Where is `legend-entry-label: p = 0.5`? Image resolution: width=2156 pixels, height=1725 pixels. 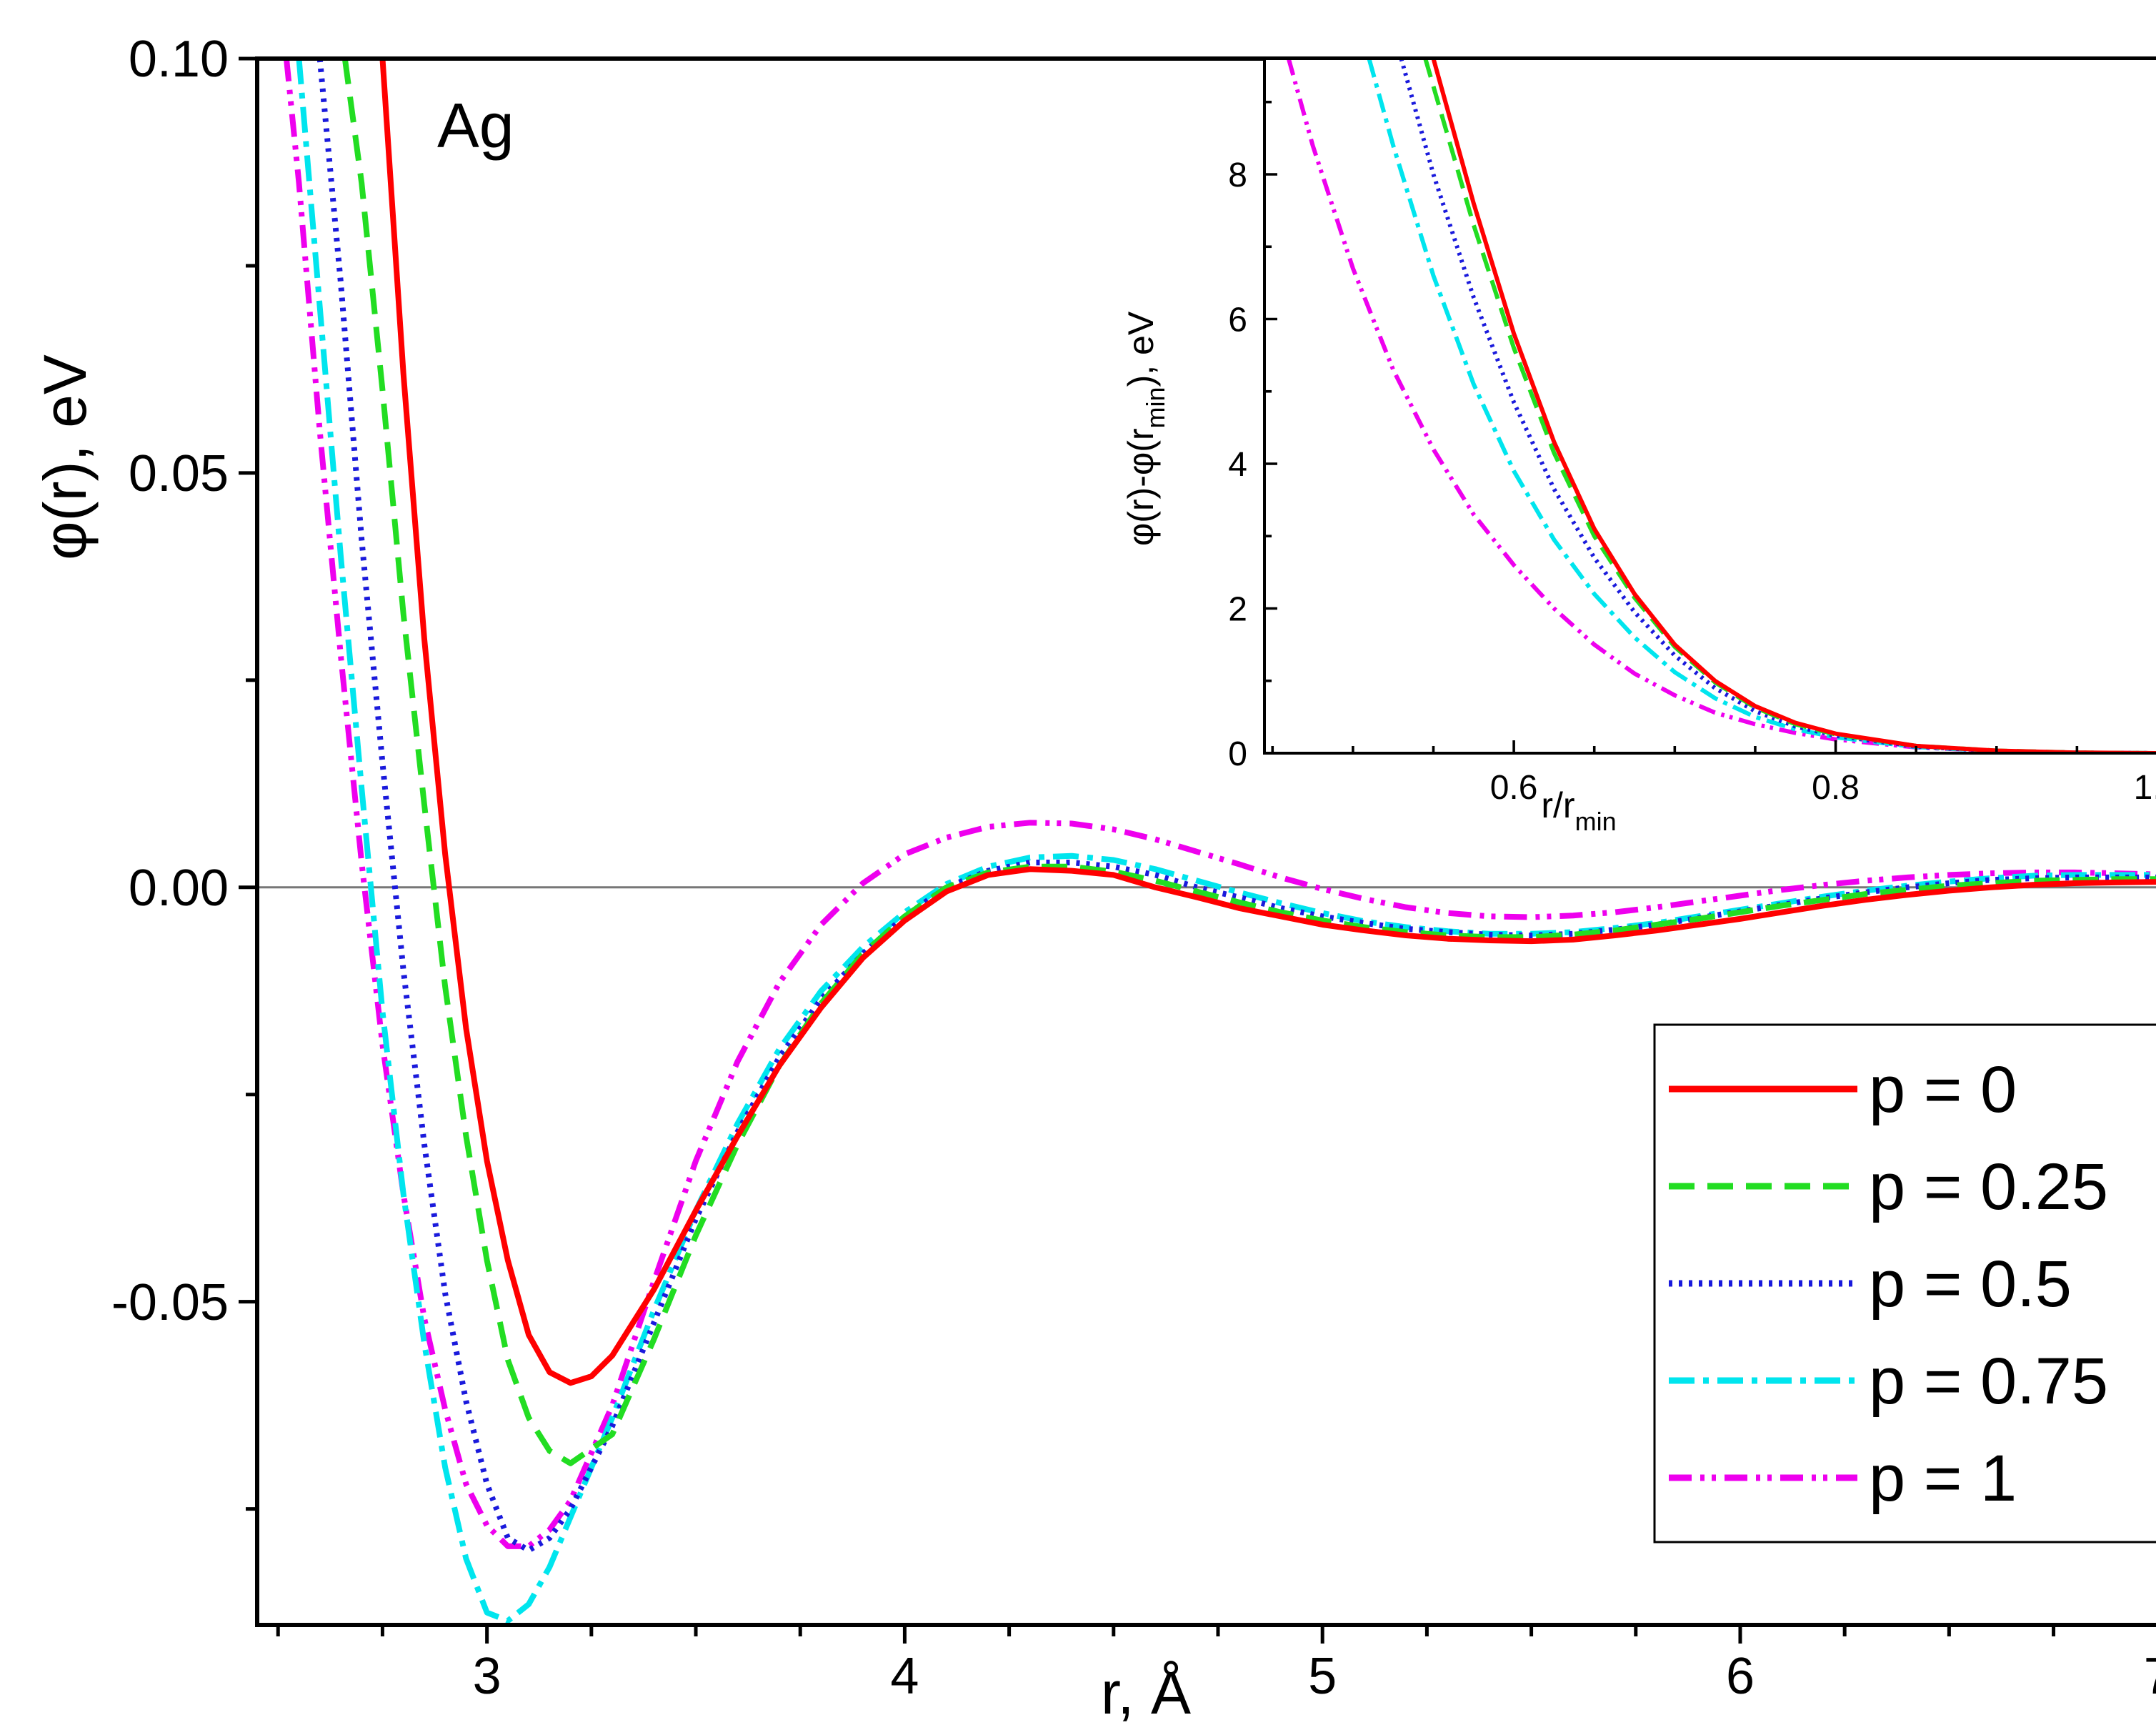 legend-entry-label: p = 0.5 is located at coordinates (1970, 1285).